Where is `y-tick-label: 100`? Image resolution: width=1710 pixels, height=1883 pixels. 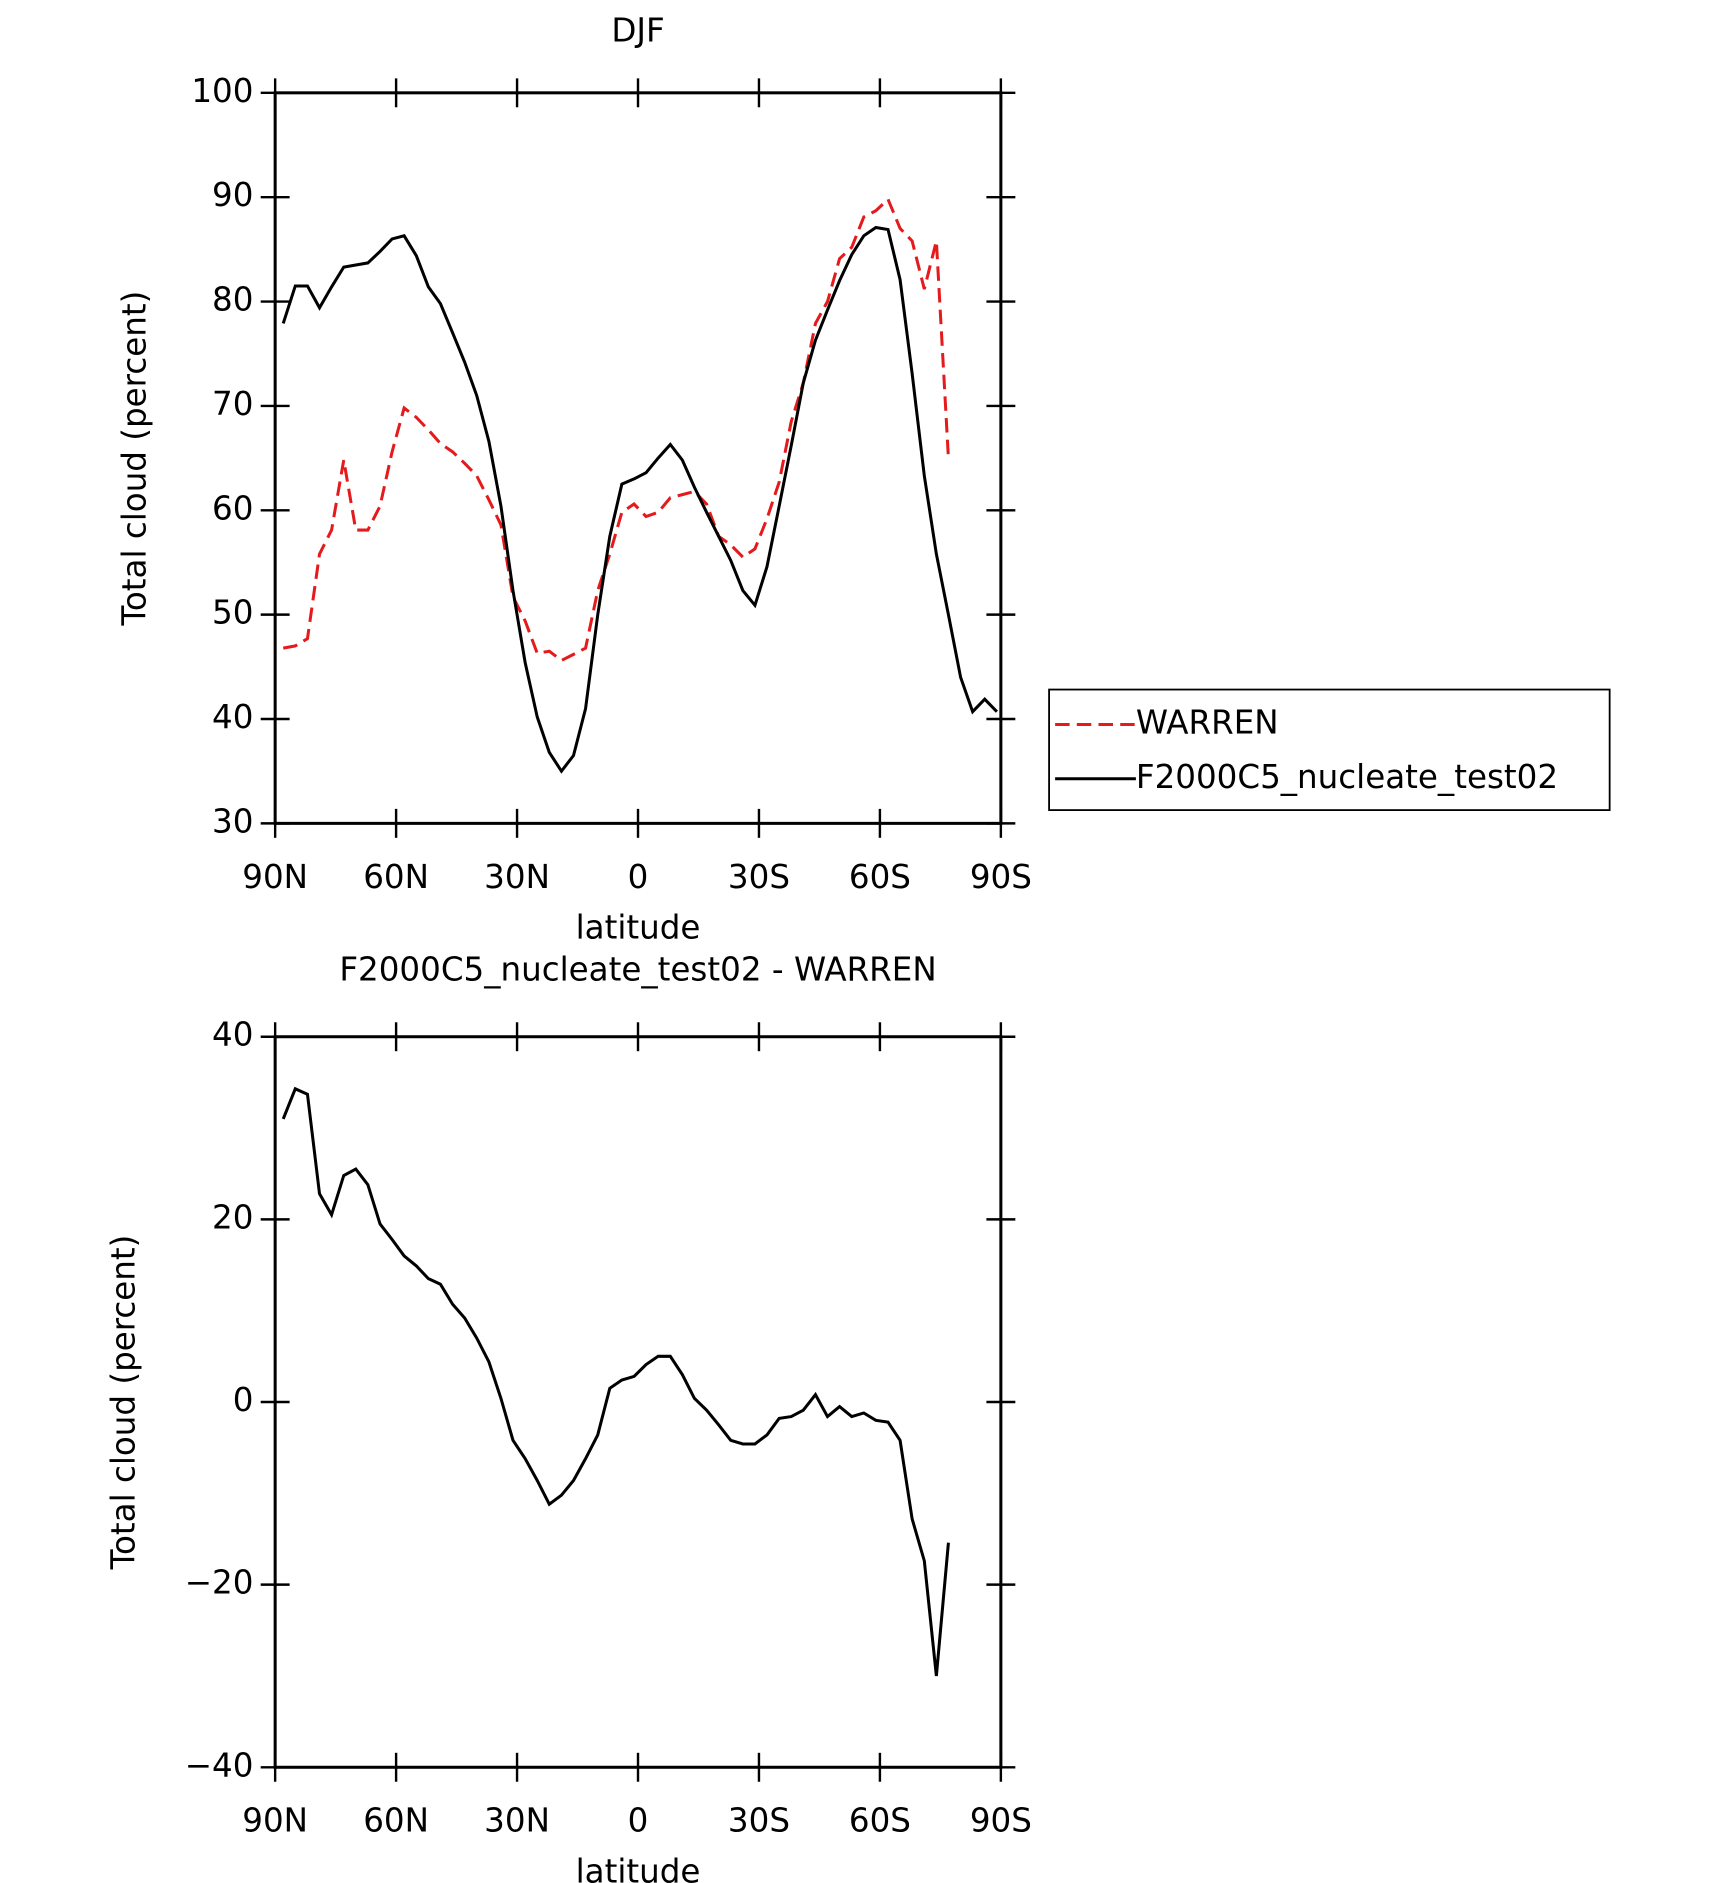
y-tick-label: 100 is located at coordinates (222, 91).